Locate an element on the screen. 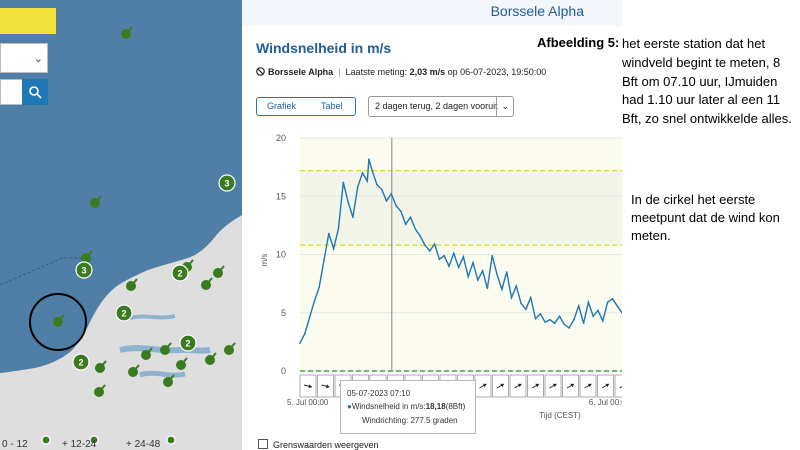  map-layer-select: ⌄ is located at coordinates (24, 58).